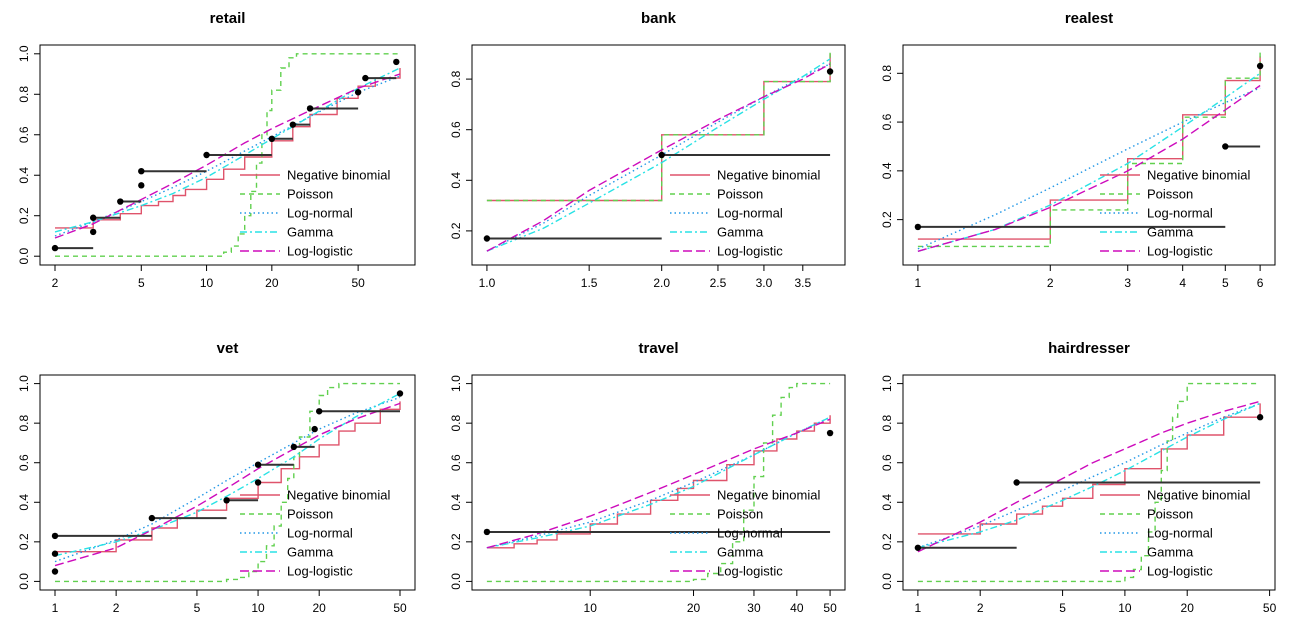 This screenshot has width=1292, height=628. Describe the element at coordinates (802, 283) in the screenshot. I see `x-tick-label: 3.5` at that location.